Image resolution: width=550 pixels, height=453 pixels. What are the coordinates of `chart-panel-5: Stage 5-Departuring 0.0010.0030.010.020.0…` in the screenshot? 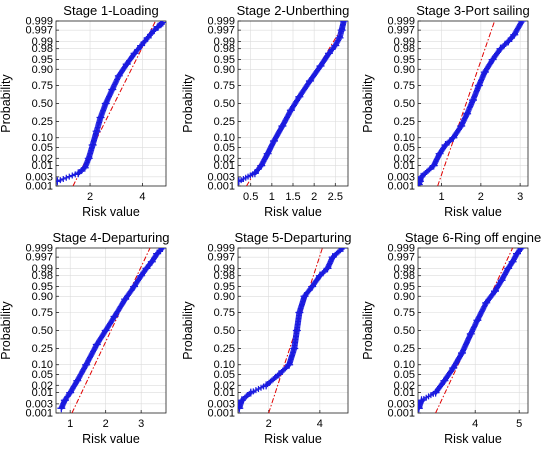 It's located at (266, 338).